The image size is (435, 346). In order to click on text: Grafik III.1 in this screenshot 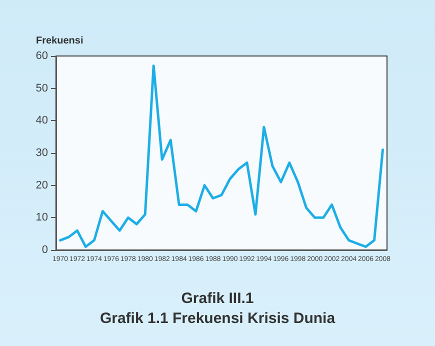, I will do `click(217, 298)`.